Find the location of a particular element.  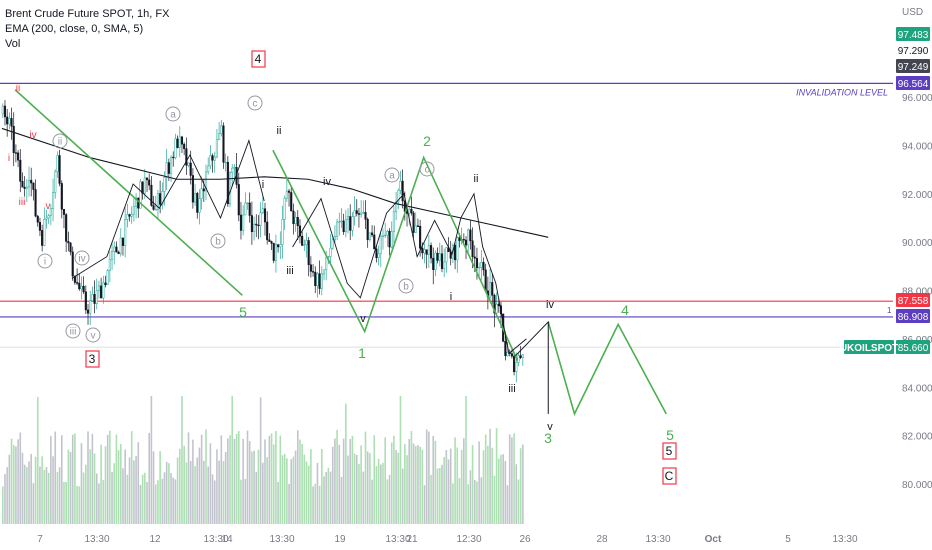

wave-green-line is located at coordinates (395, 255).